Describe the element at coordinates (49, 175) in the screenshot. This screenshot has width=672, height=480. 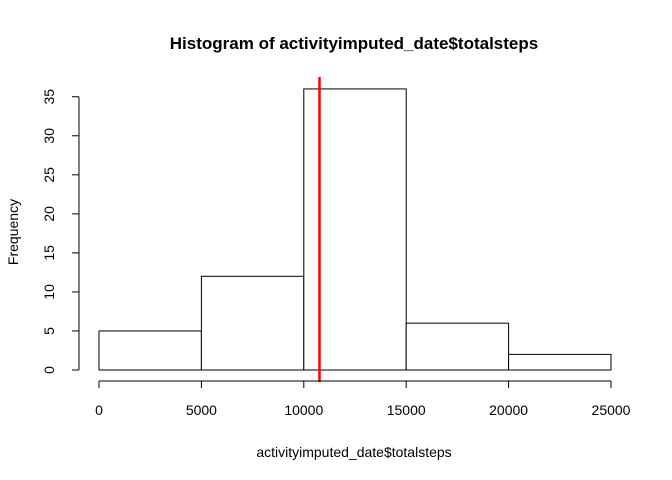
I see `y-tick-label: 25` at that location.